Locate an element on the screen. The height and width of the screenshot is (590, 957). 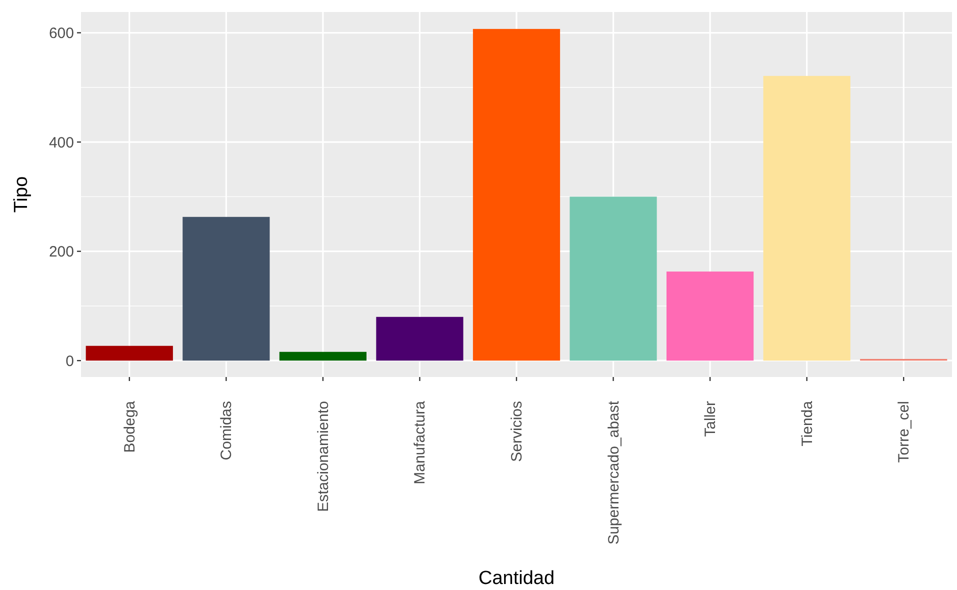
x-tick-label: Taller is located at coordinates (711, 419).